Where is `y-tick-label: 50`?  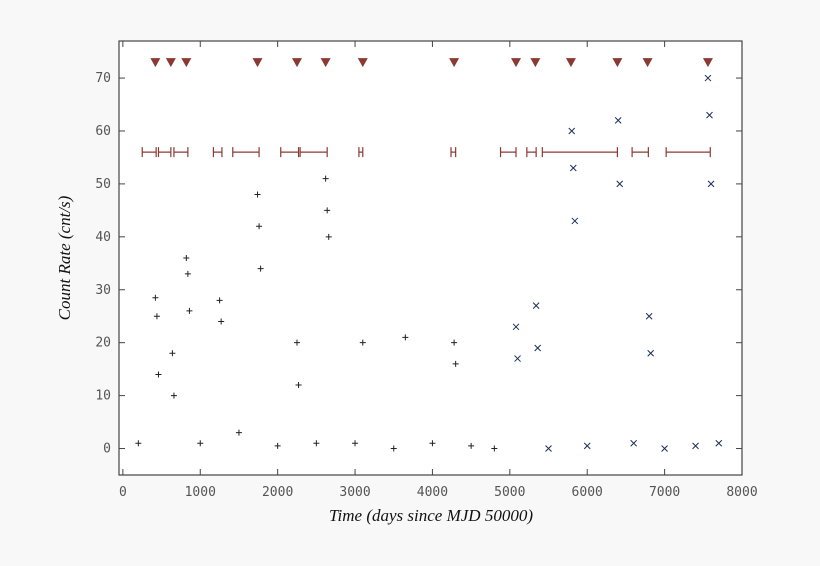 y-tick-label: 50 is located at coordinates (103, 184).